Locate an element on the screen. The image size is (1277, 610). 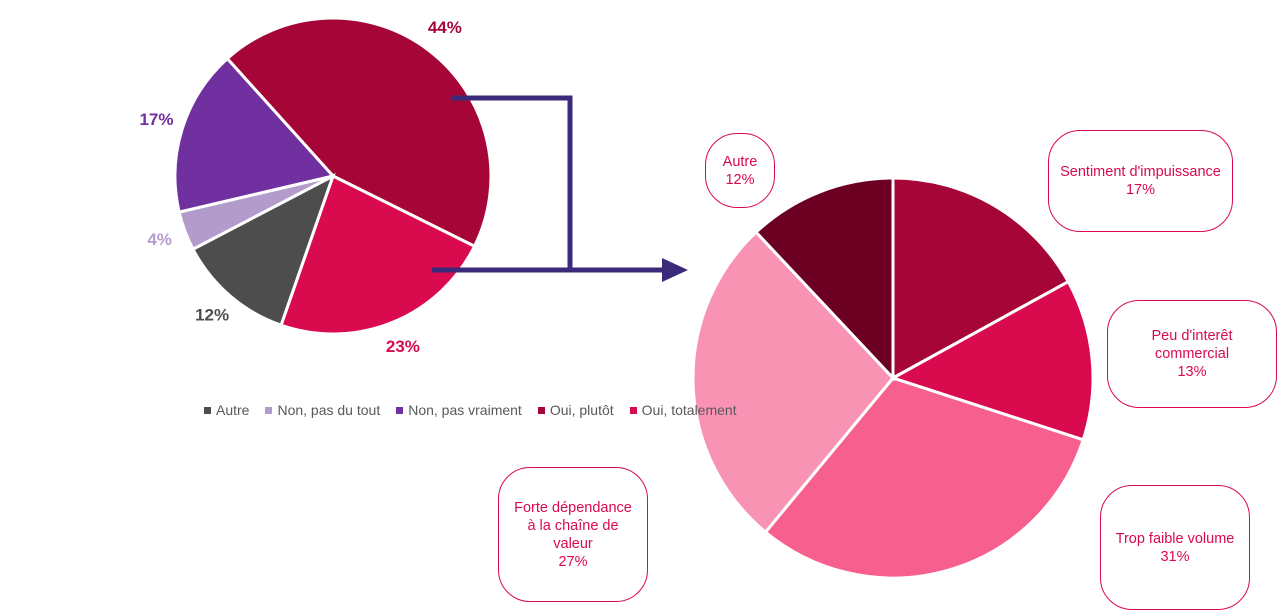
legend-item: Non, pas vraiment is located at coordinates (459, 410).